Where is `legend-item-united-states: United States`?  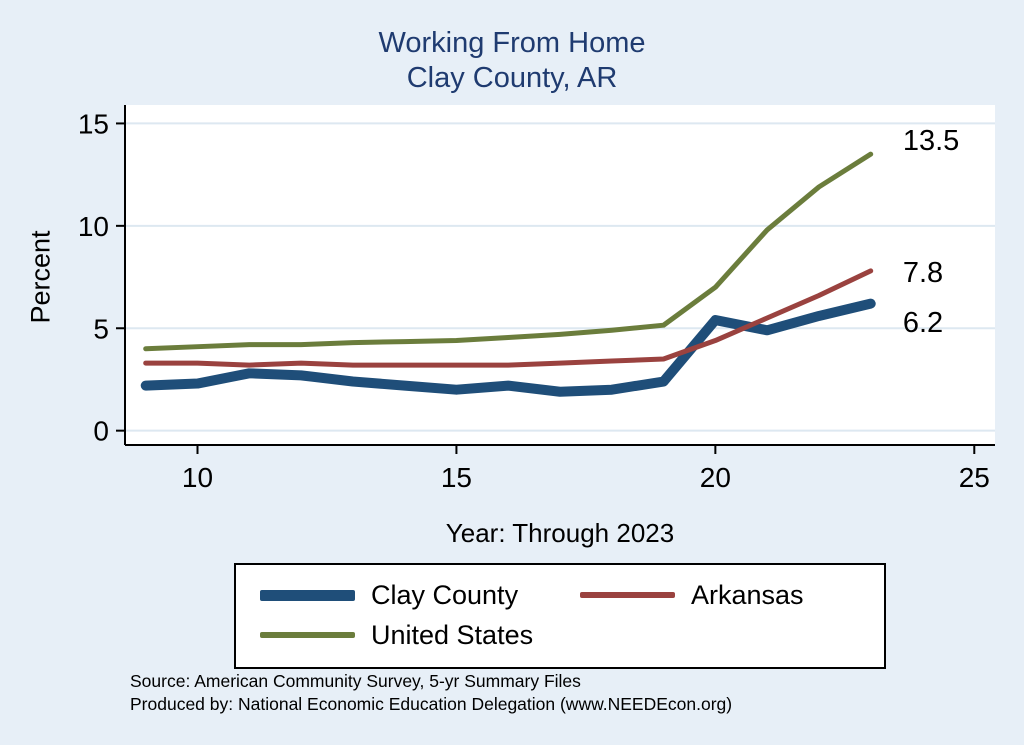
legend-item-united-states: United States is located at coordinates (420, 635).